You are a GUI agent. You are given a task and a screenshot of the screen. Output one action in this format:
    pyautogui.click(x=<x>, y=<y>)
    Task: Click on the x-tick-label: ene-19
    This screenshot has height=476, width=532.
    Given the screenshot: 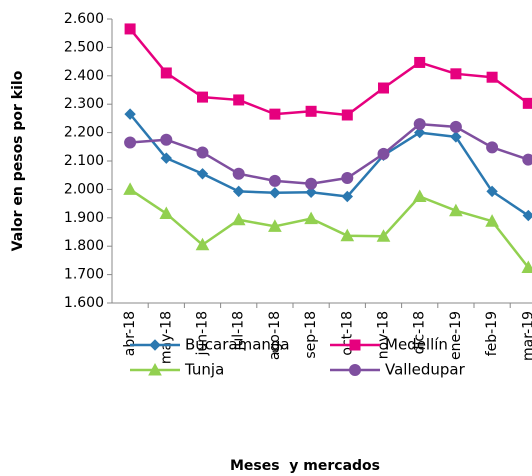 What is the action you would take?
    pyautogui.click(x=456, y=335)
    